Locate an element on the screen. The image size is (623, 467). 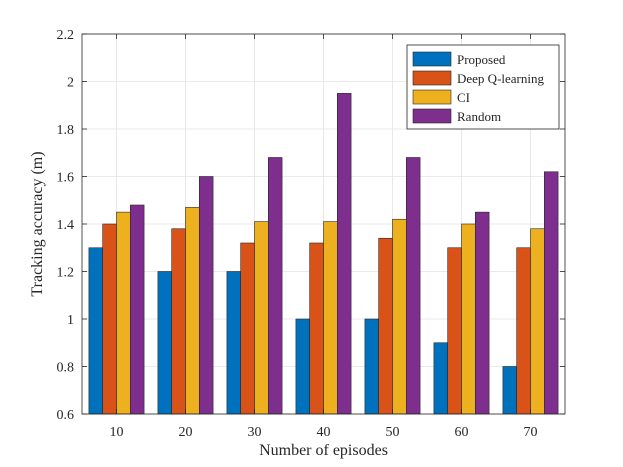
y-tick-label: 0.8 is located at coordinates (66, 368).